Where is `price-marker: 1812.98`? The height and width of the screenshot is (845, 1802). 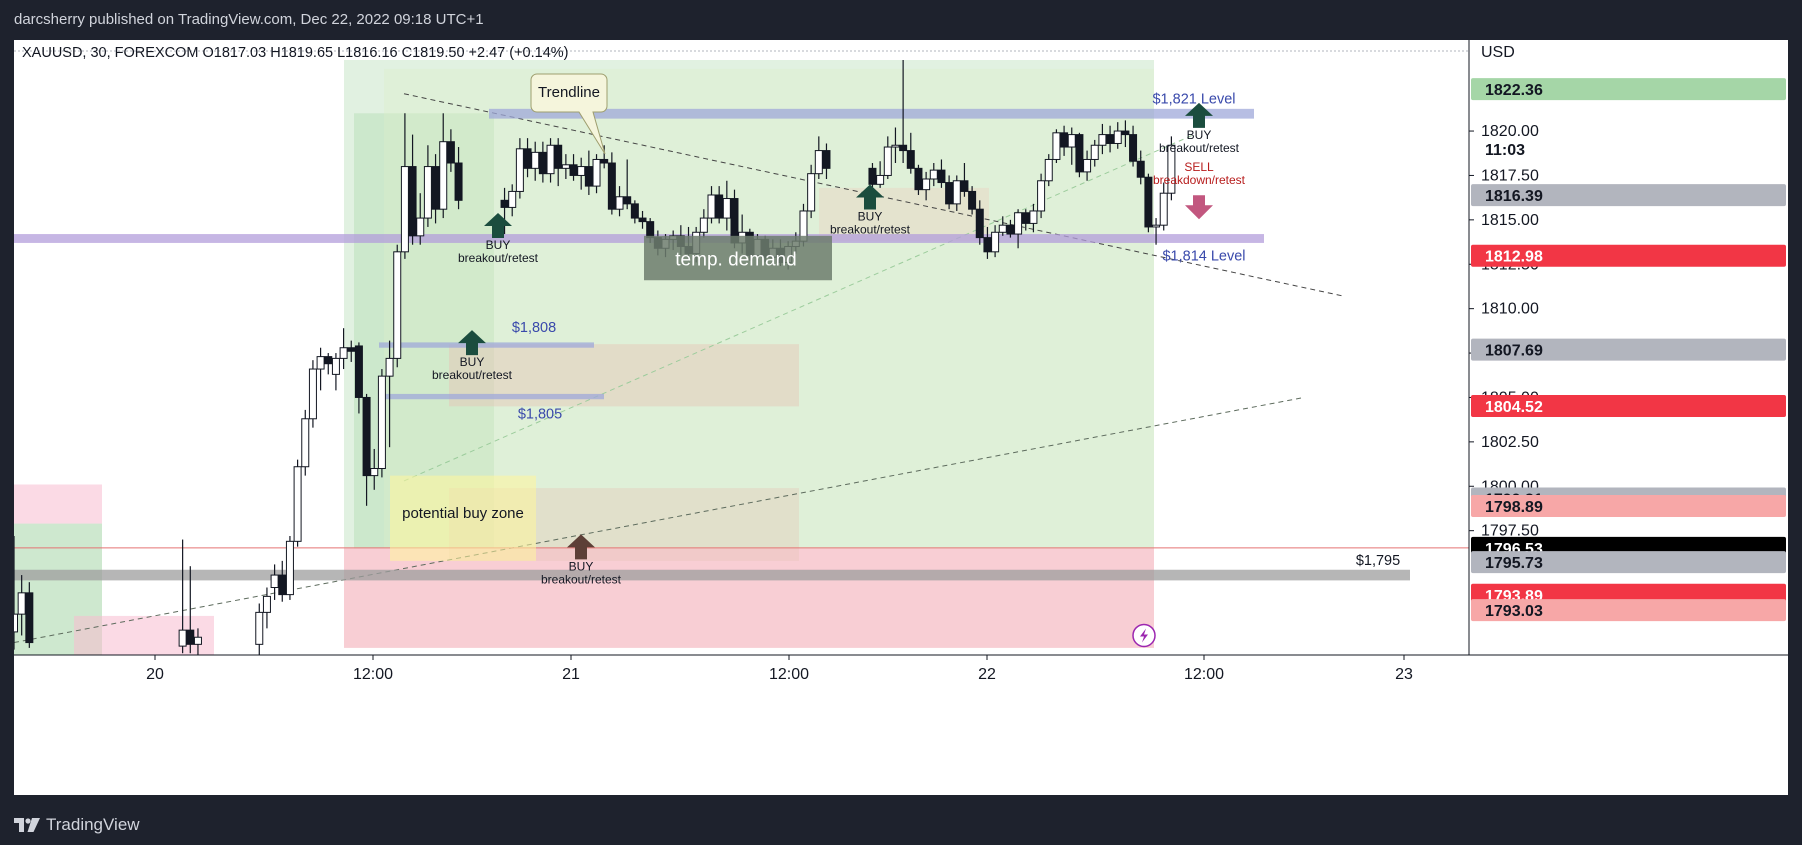 price-marker: 1812.98 is located at coordinates (1628, 255).